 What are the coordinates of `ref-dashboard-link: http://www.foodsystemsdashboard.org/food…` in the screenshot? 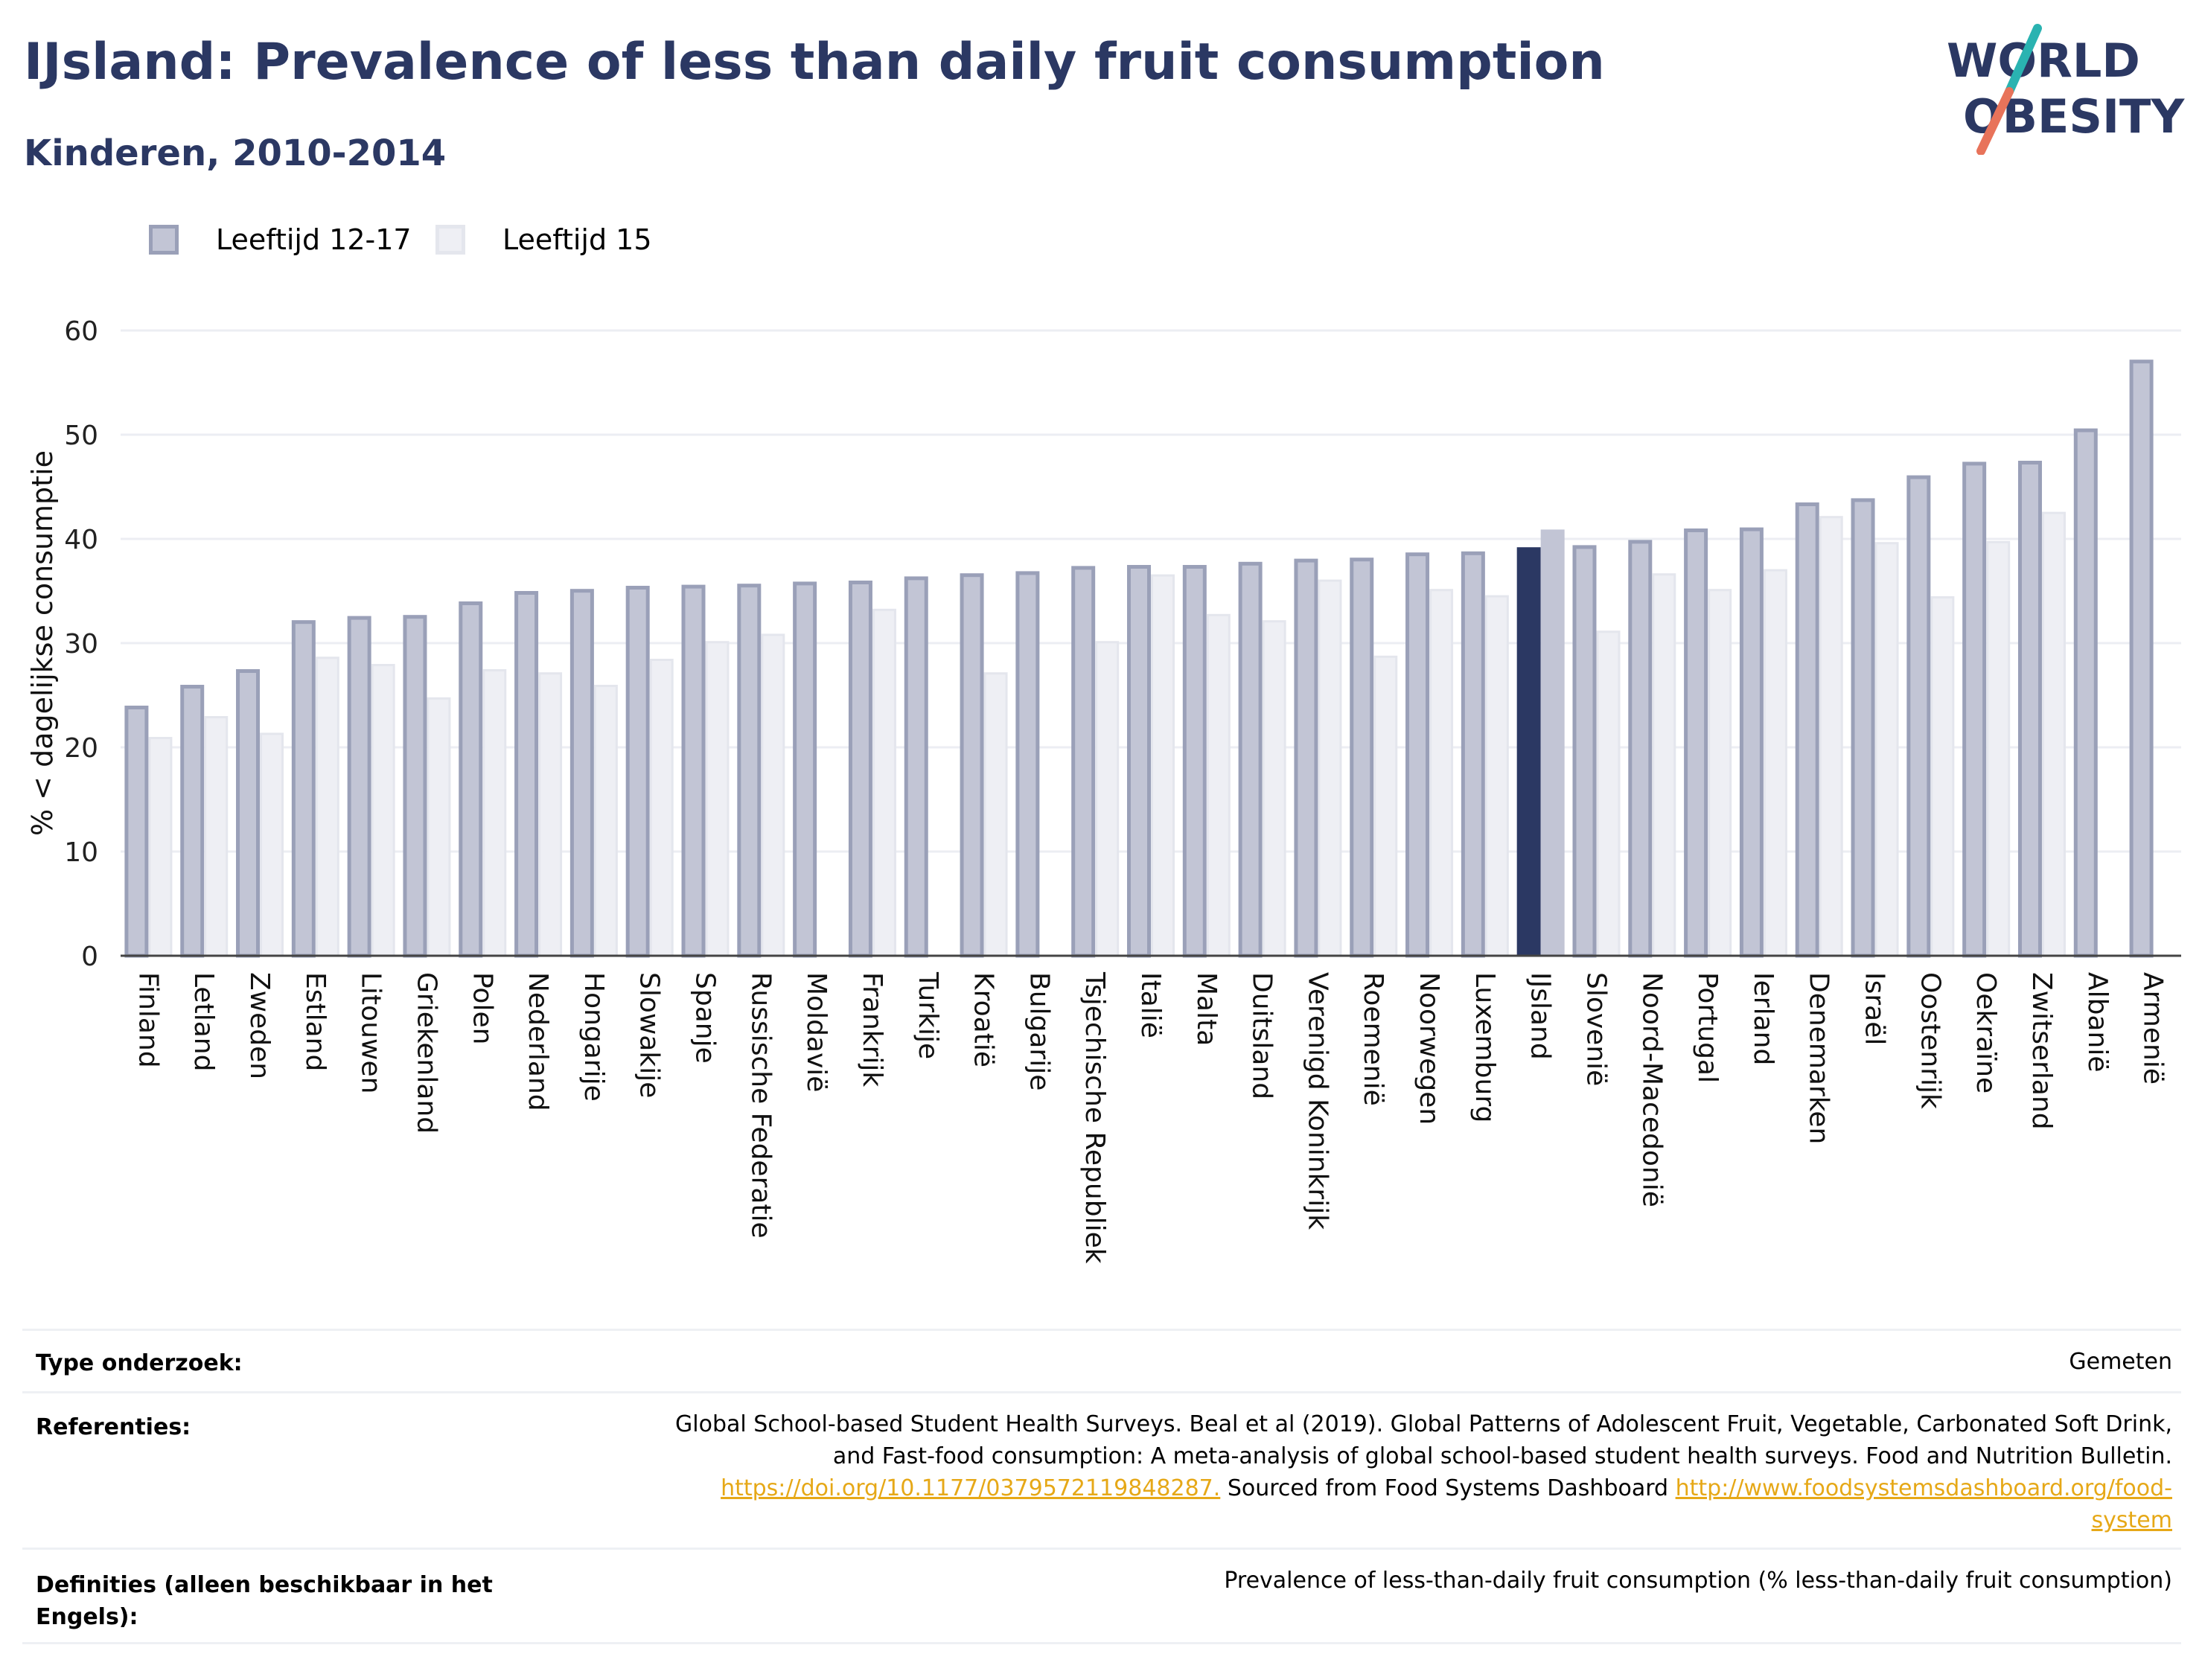 It's located at (1923, 1488).